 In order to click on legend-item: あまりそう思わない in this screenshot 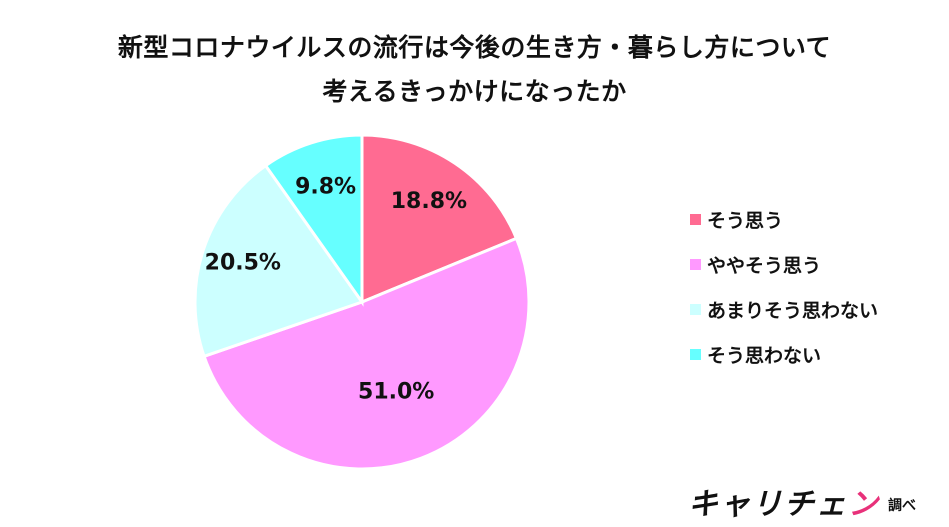, I will do `click(784, 310)`.